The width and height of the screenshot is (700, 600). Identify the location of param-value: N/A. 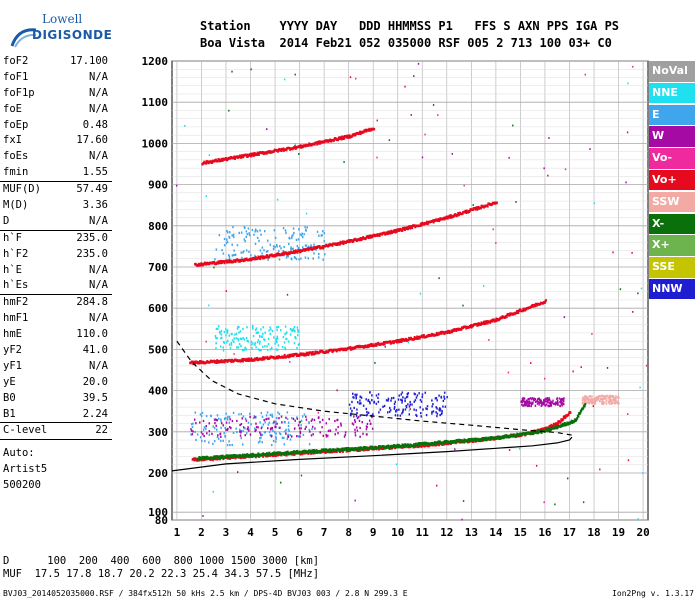
(98, 269).